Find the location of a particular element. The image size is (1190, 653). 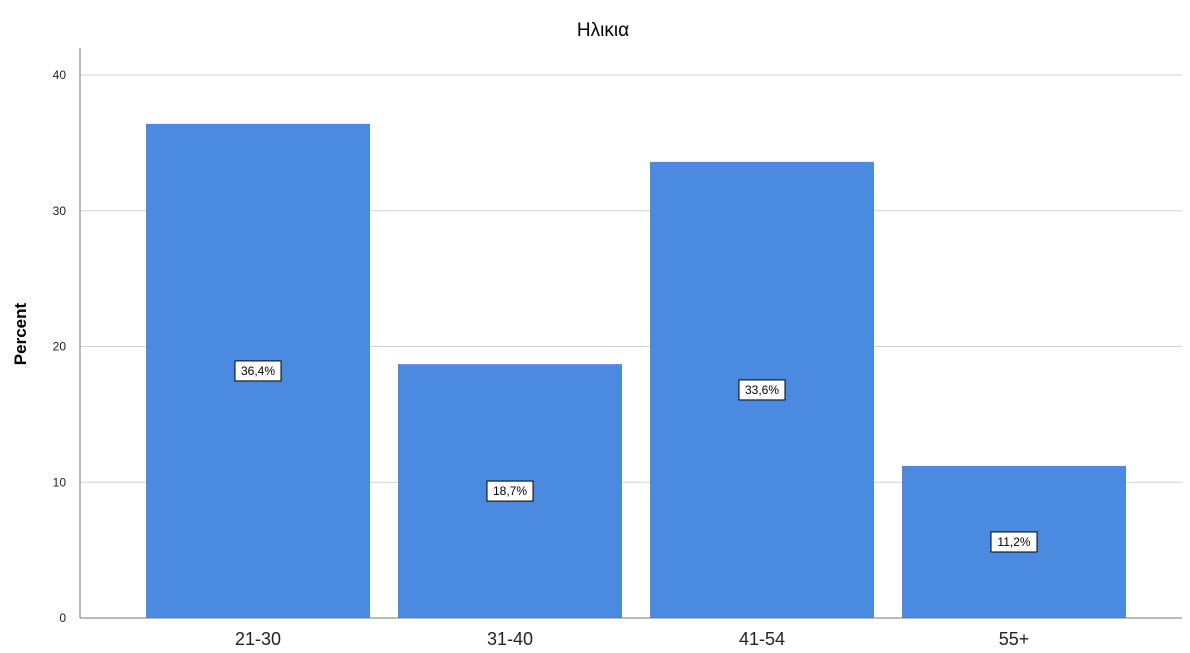

y-tick-label-20: 20 is located at coordinates (60, 347).